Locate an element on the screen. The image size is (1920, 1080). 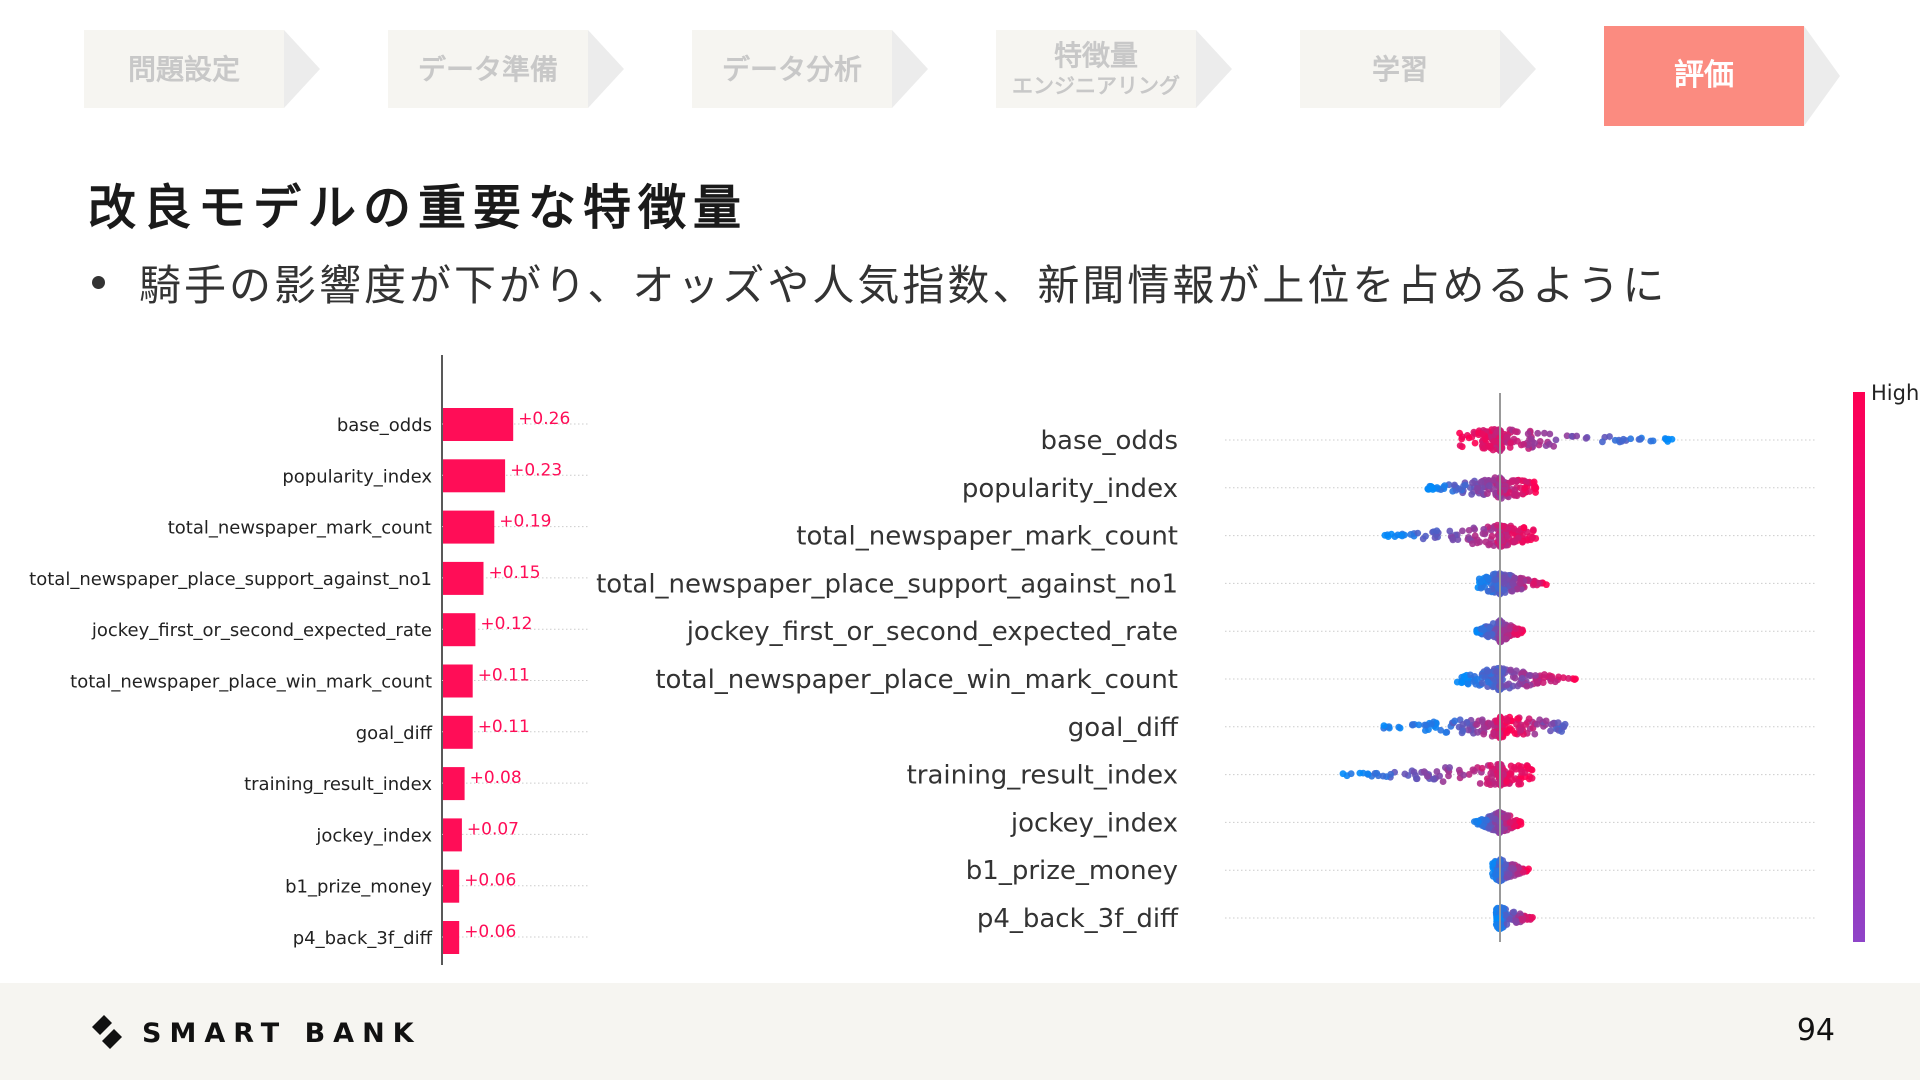
footer: SMART BANK 94 is located at coordinates (960, 1031).